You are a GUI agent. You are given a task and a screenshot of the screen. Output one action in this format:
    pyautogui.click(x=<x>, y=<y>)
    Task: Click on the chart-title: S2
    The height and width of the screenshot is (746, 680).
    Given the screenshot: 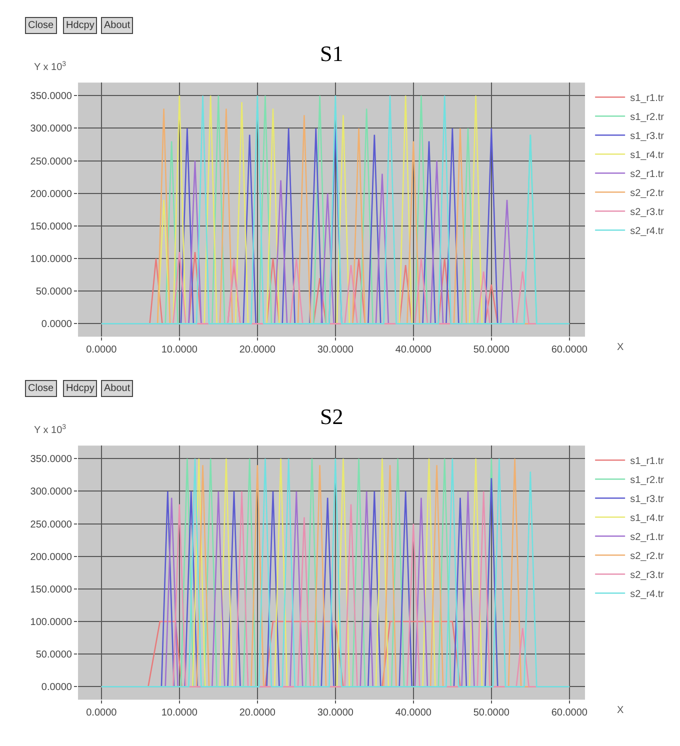 What is the action you would take?
    pyautogui.click(x=332, y=416)
    